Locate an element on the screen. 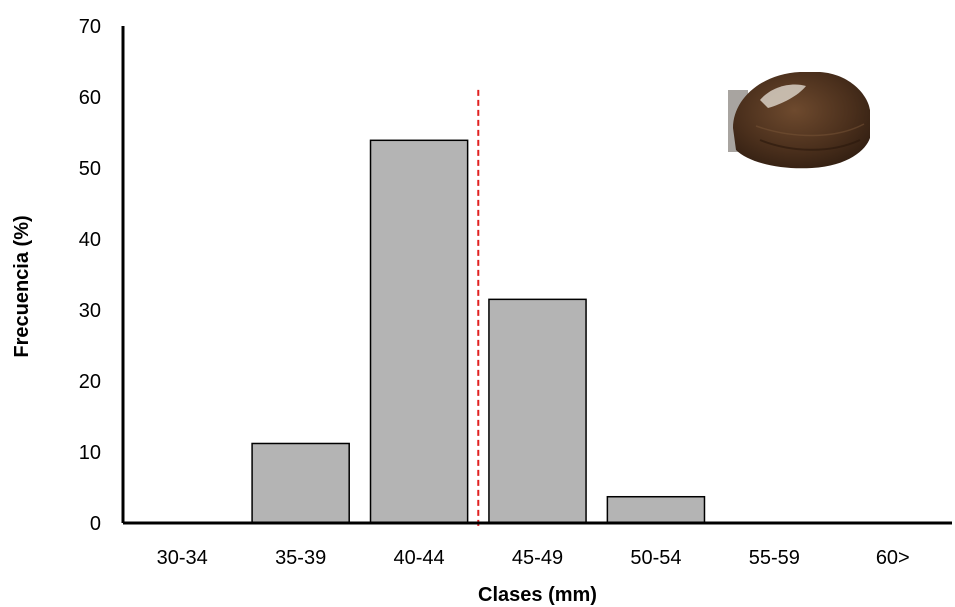  y-axis-title: Frecuencia (%) is located at coordinates (22, 286).